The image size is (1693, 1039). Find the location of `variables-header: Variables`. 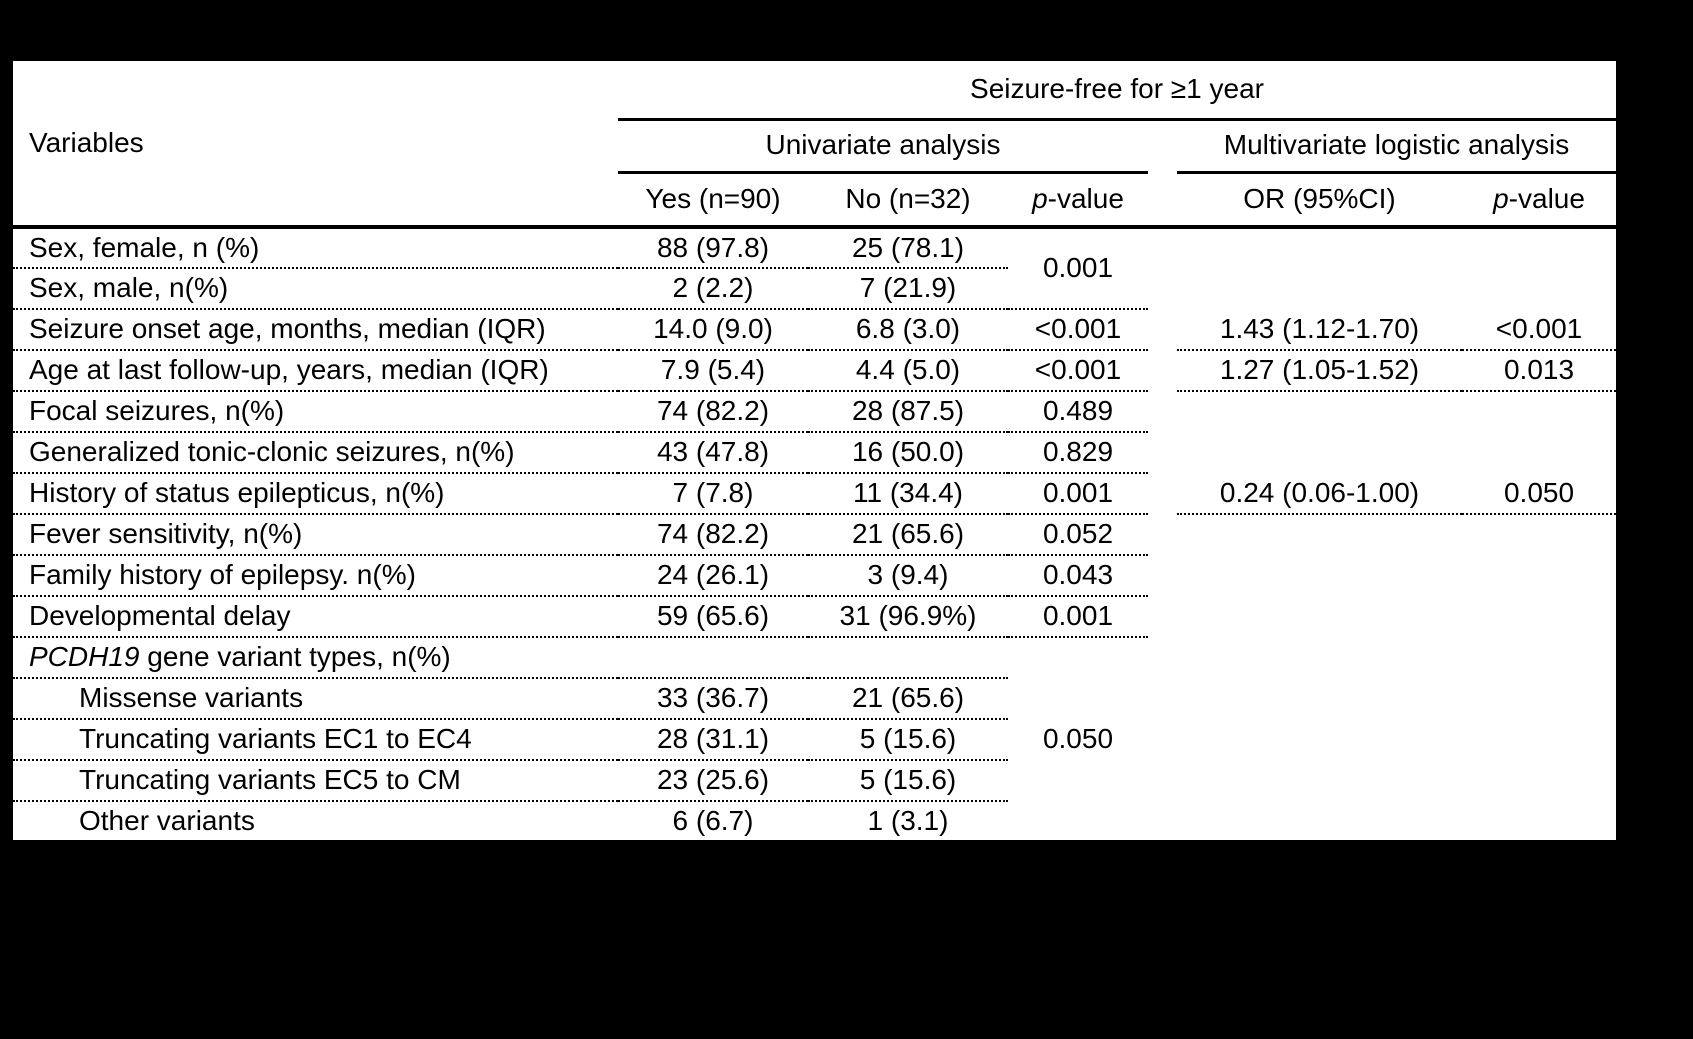

variables-header: Variables is located at coordinates (315, 144).